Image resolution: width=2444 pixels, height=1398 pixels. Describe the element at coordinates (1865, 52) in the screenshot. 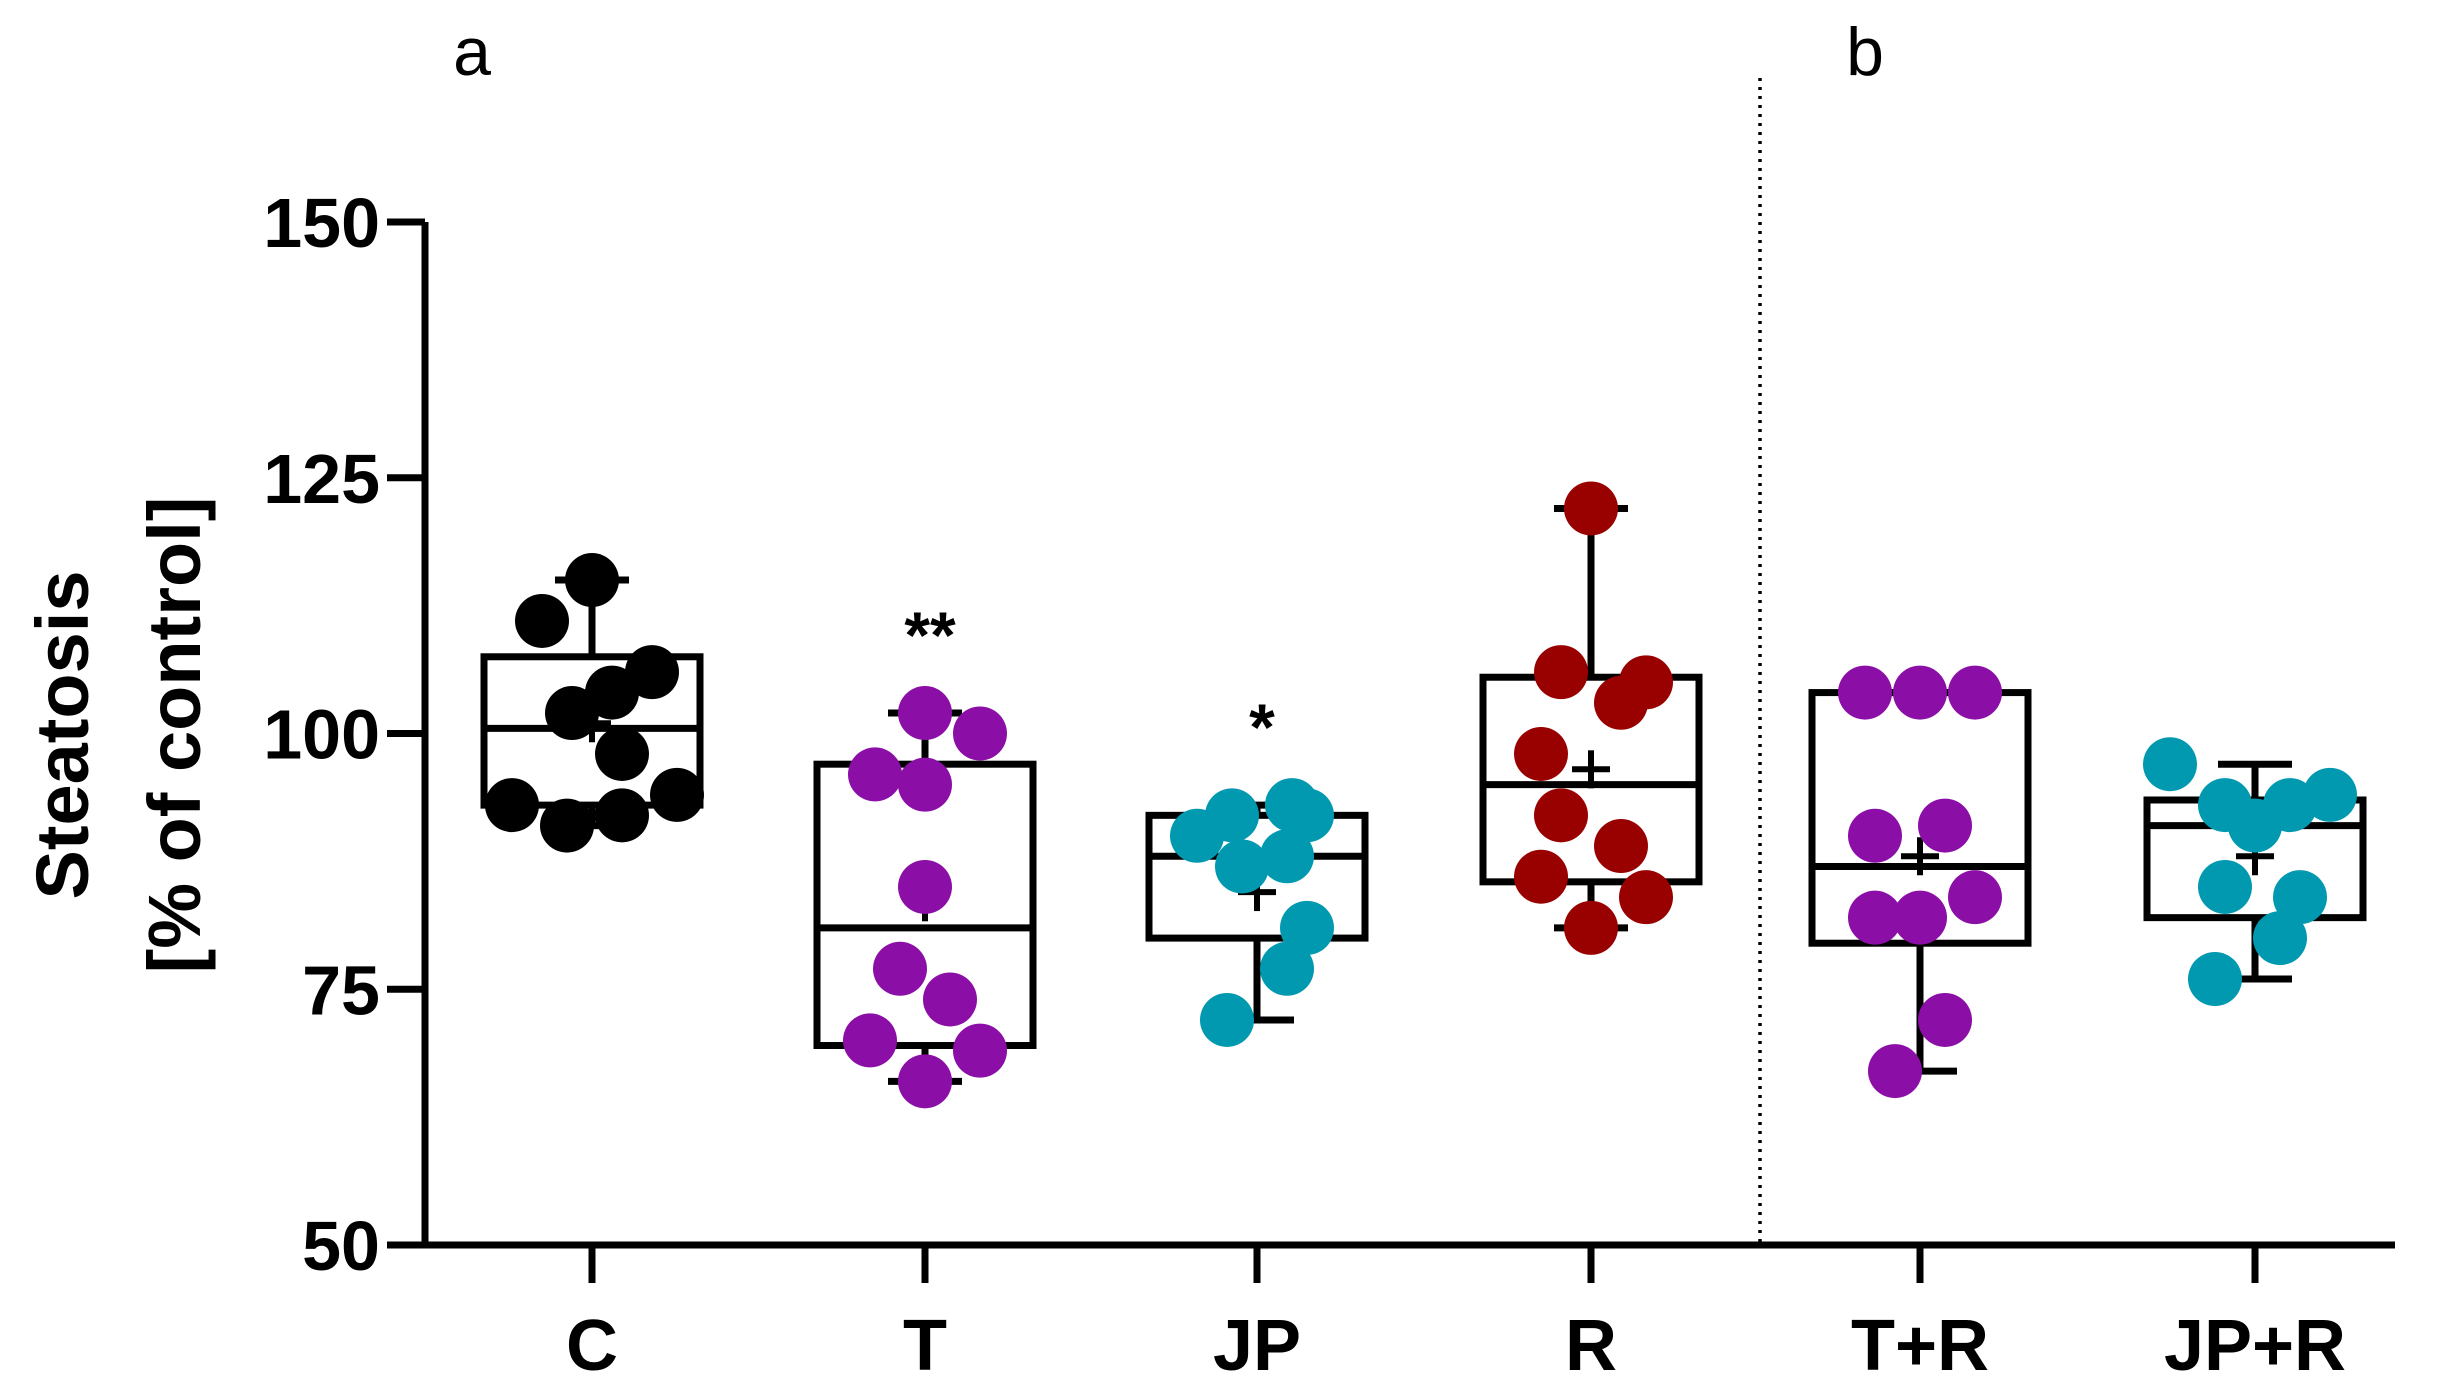

I see `panel-label-b: b` at that location.